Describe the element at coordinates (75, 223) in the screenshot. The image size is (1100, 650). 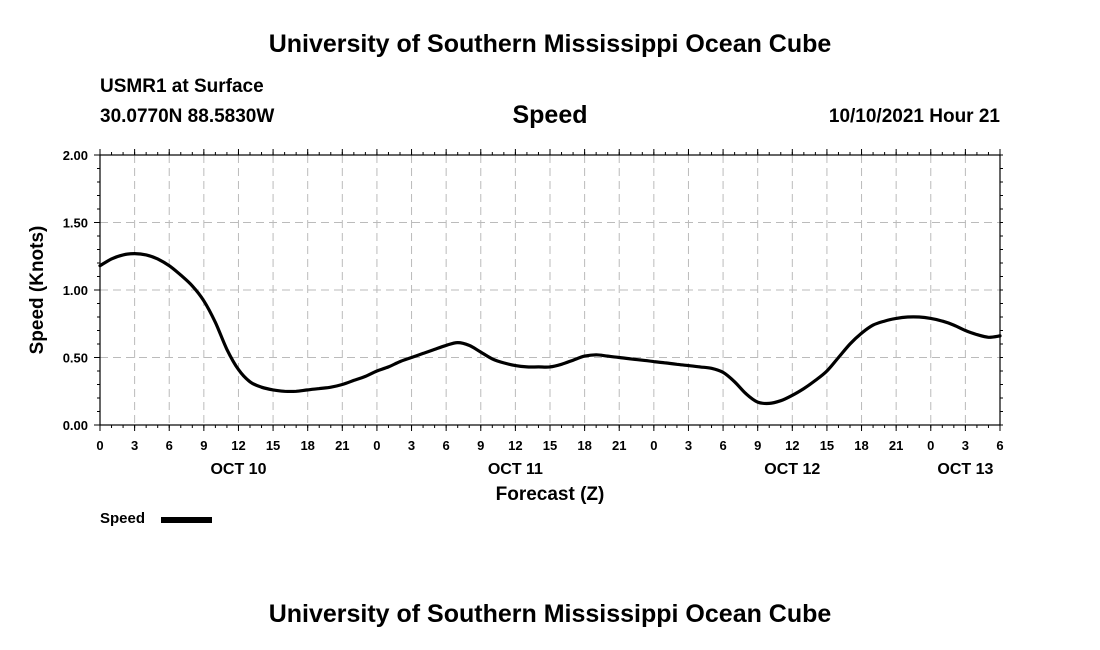
I see `y-tick-label: 1.50` at that location.